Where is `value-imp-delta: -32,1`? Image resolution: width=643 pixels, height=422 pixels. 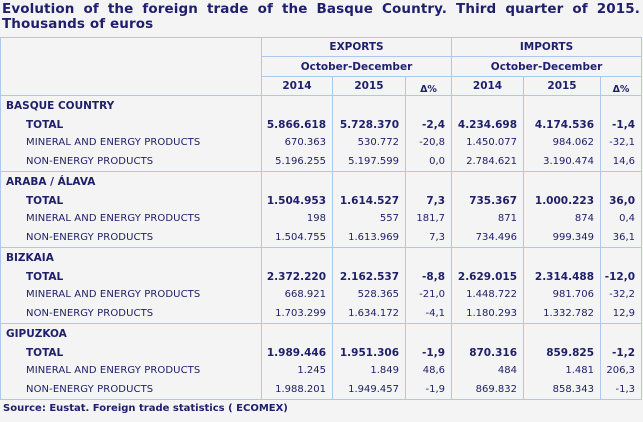
value-imp-delta: -32,1 is located at coordinates (622, 142).